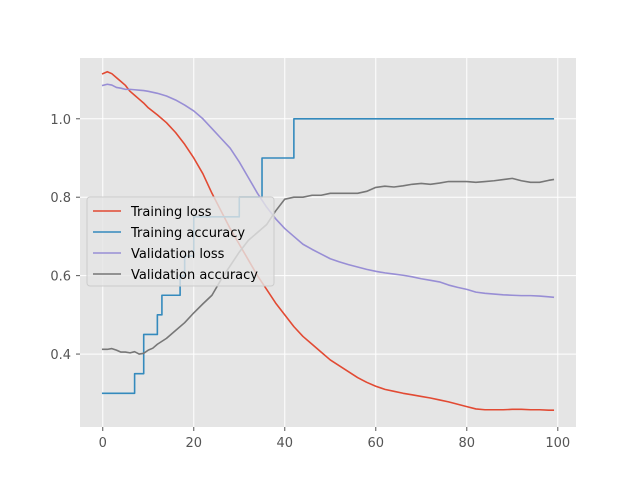 The image size is (640, 480). What do you see at coordinates (187, 233) in the screenshot?
I see `legend-label-training-accuracy: Training accuracy` at bounding box center [187, 233].